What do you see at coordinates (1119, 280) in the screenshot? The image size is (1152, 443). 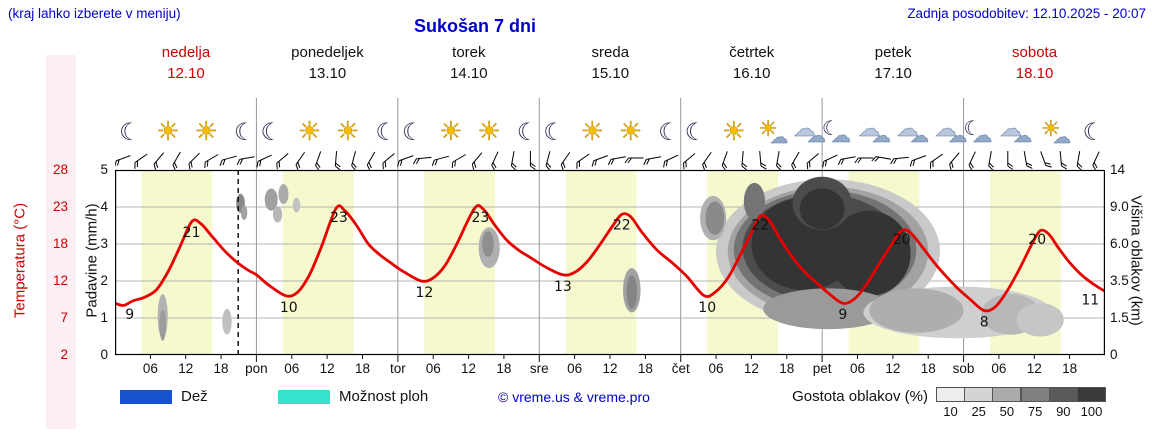 I see `cloud-height-tick: 3.5` at bounding box center [1119, 280].